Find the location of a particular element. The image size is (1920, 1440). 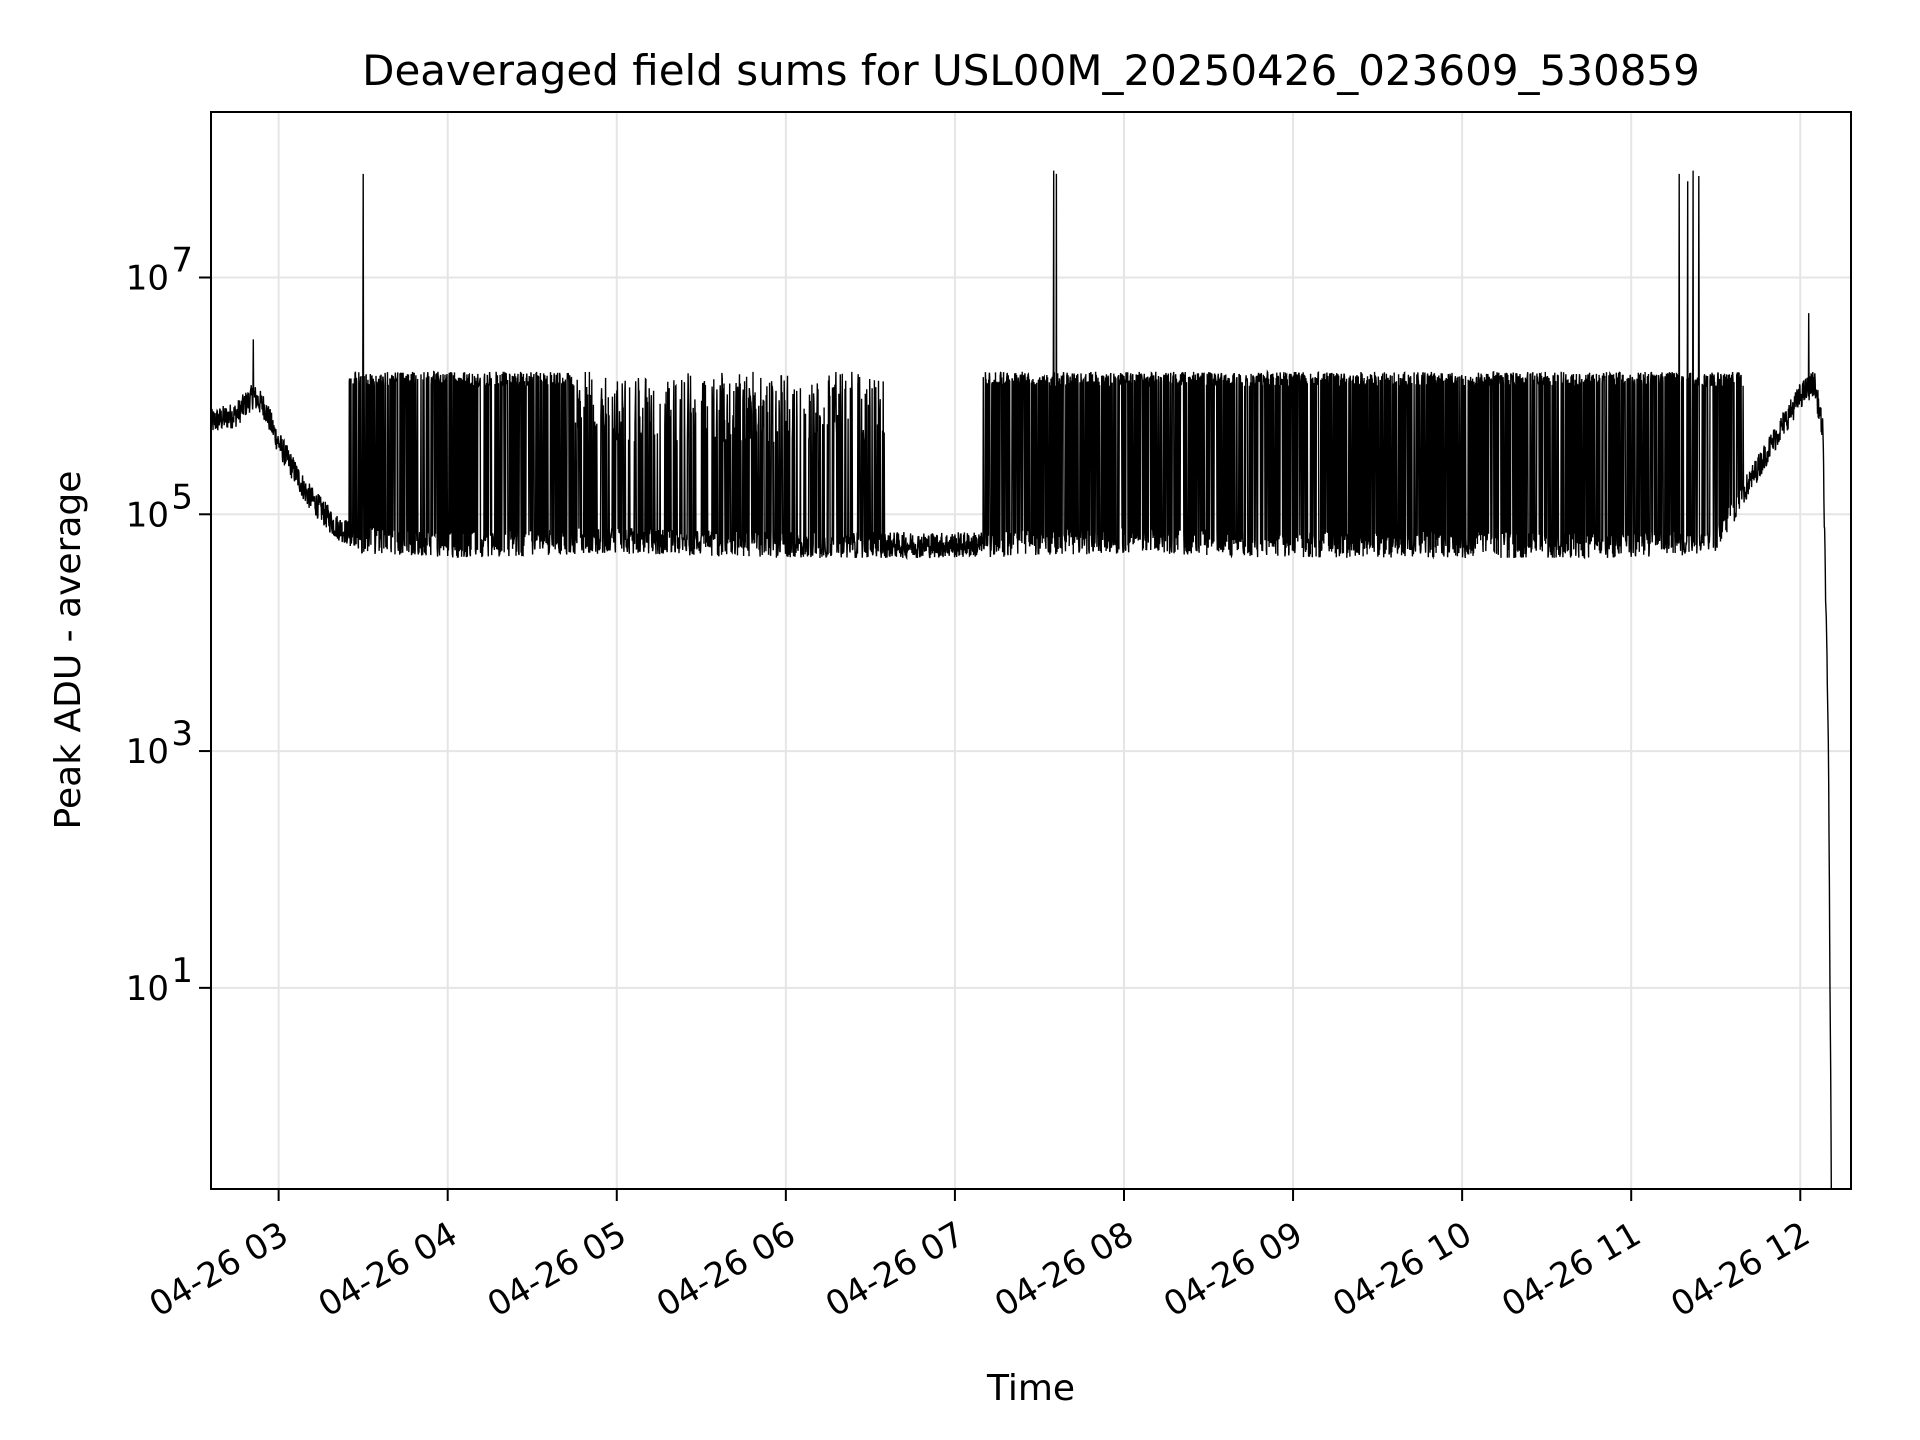

y-tick-exponent: 3 is located at coordinates (182, 734).